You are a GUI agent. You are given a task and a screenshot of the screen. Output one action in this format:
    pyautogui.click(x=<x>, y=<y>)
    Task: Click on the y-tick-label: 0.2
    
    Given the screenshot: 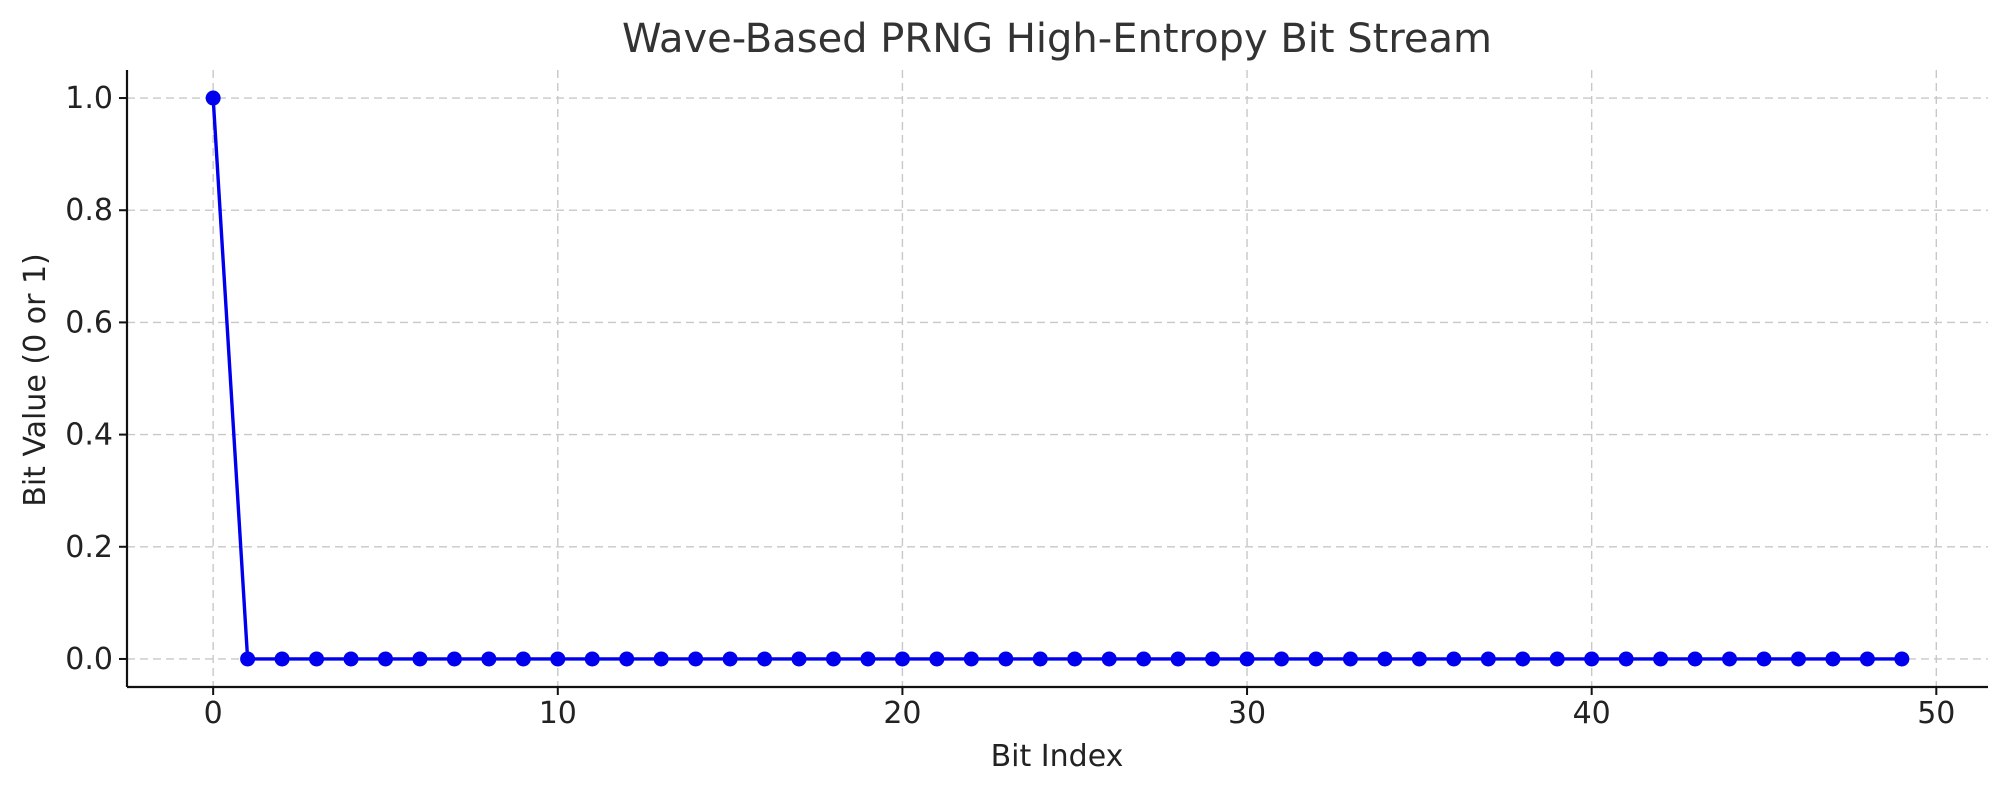 What is the action you would take?
    pyautogui.click(x=89, y=547)
    